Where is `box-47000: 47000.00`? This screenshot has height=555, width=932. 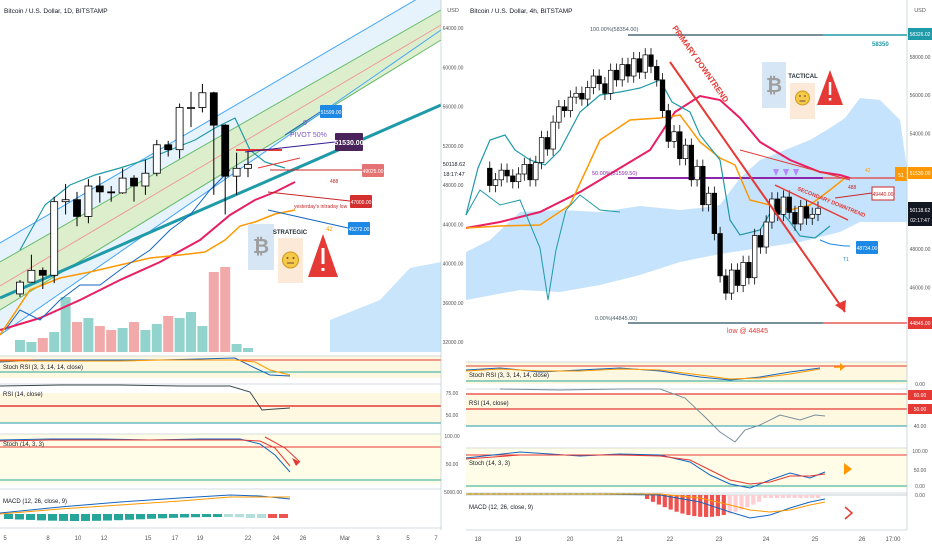
box-47000: 47000.00 is located at coordinates (361, 201).